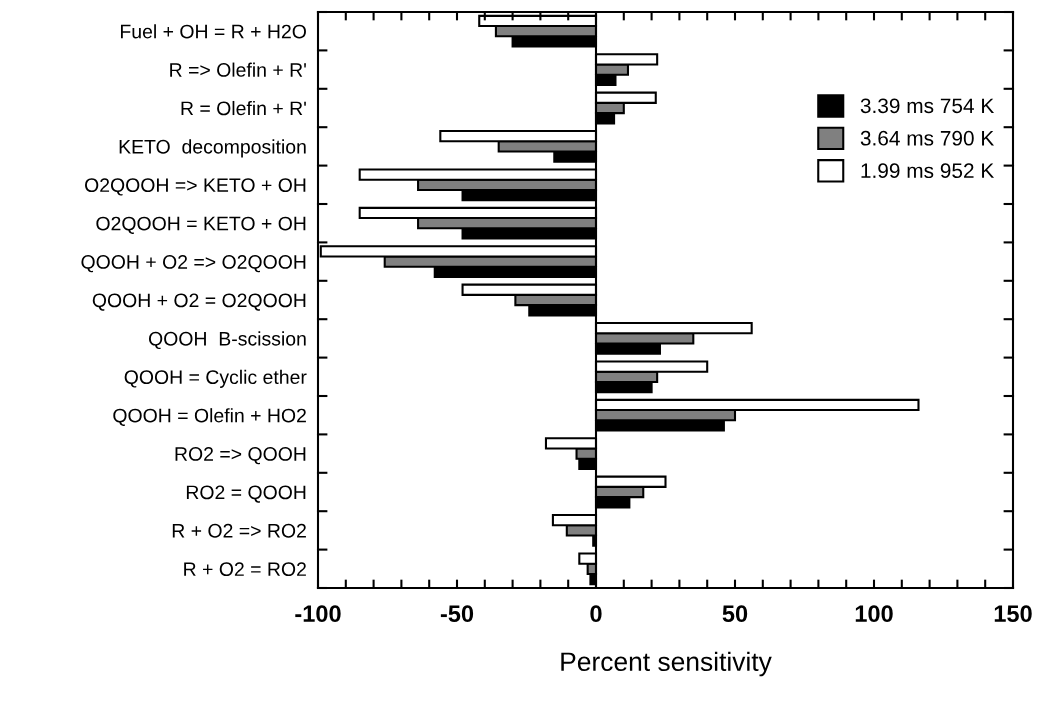 The image size is (1048, 715). Describe the element at coordinates (666, 664) in the screenshot. I see `x-axis-title: Percent sensitivity` at that location.